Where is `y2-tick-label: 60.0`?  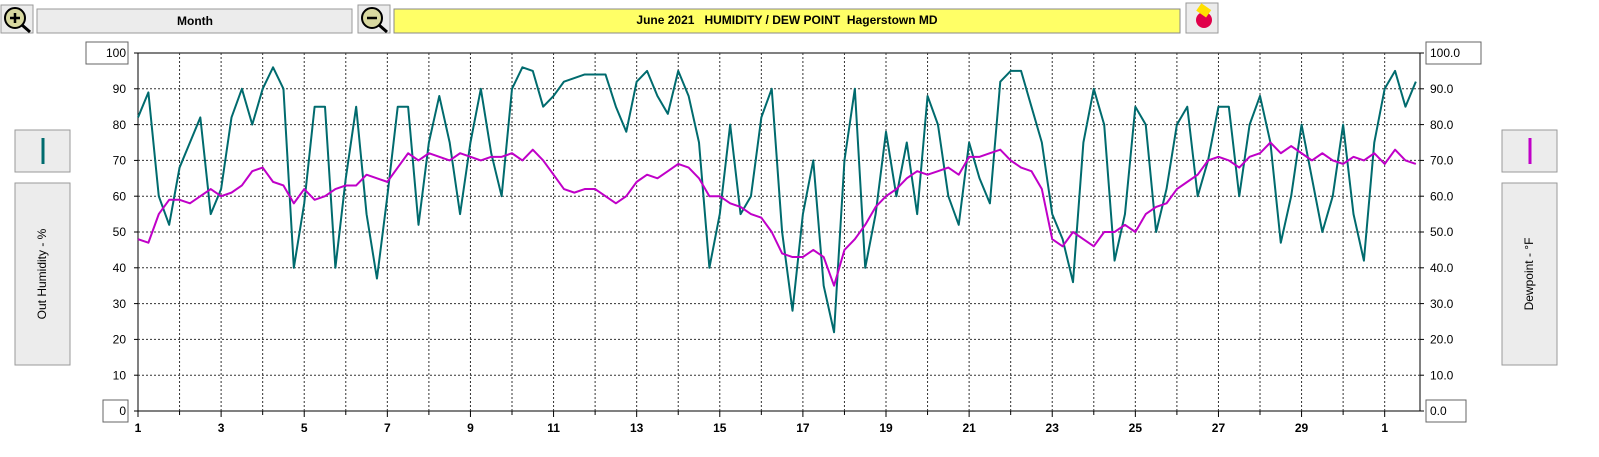
y2-tick-label: 60.0 is located at coordinates (1442, 196).